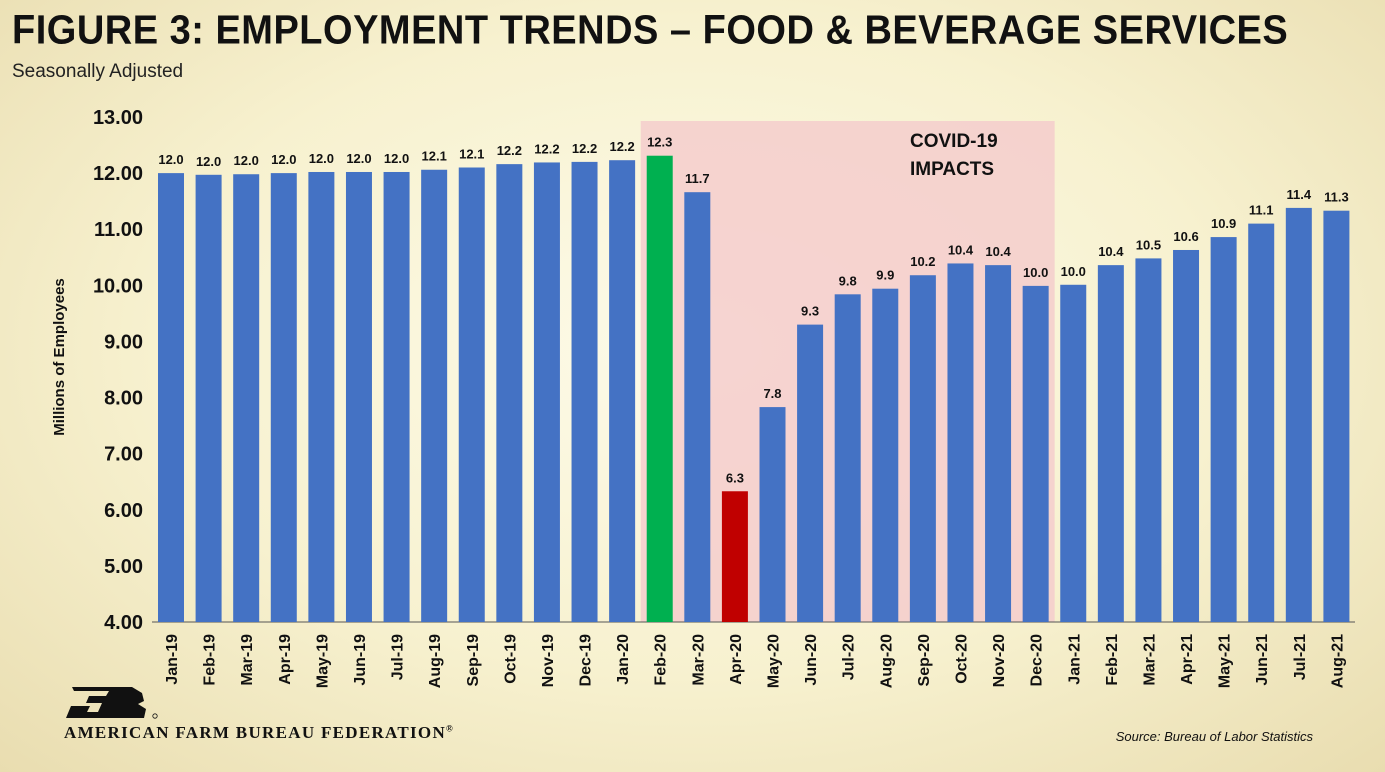 This screenshot has width=1385, height=772. Describe the element at coordinates (848, 280) in the screenshot. I see `data-label: 9.8` at that location.